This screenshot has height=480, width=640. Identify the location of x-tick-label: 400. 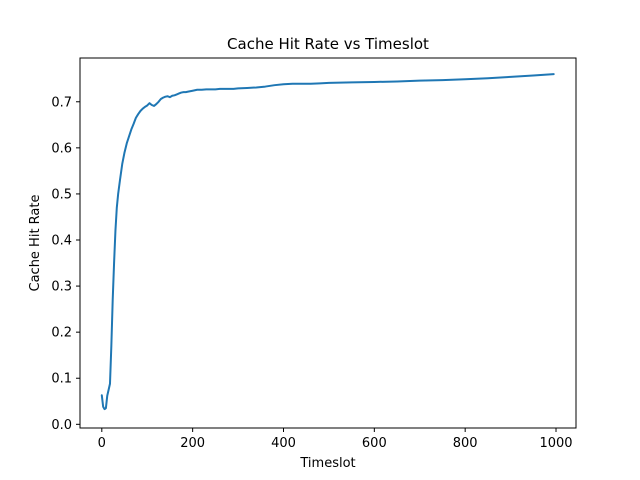
(283, 443).